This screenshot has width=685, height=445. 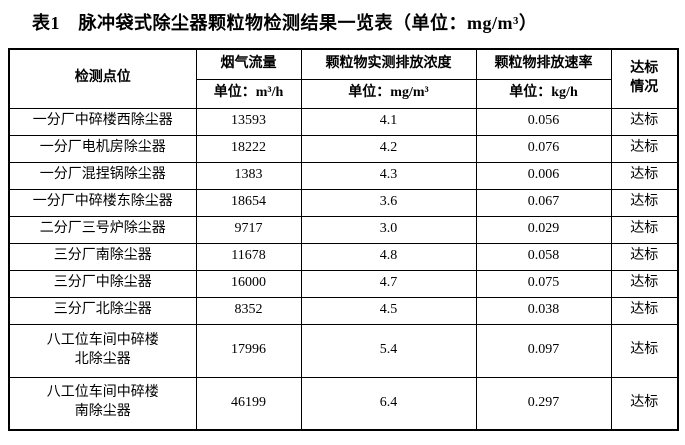 I want to click on cell-flow: 11678, so click(x=248, y=256).